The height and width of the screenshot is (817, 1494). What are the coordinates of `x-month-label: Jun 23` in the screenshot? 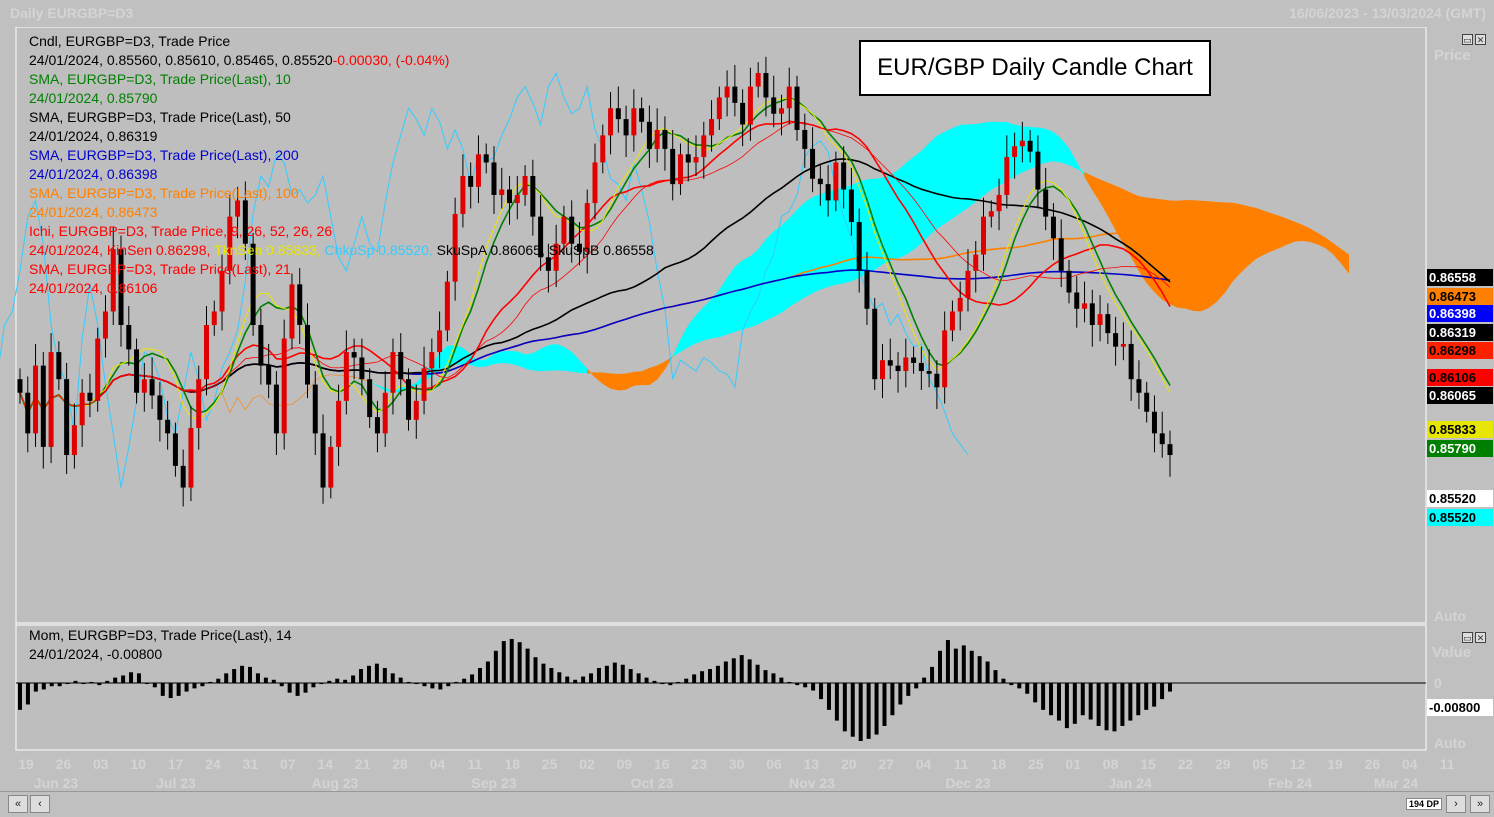 It's located at (56, 783).